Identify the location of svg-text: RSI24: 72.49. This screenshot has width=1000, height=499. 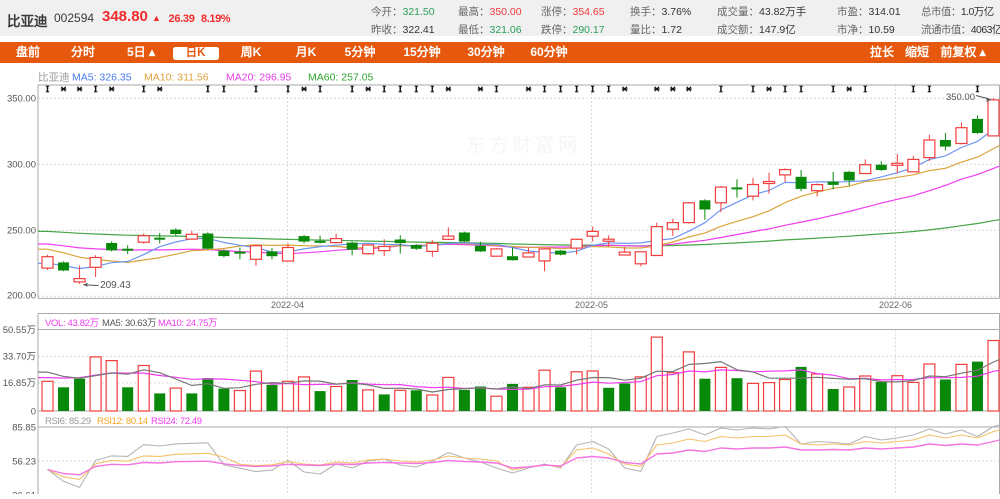
(176, 421).